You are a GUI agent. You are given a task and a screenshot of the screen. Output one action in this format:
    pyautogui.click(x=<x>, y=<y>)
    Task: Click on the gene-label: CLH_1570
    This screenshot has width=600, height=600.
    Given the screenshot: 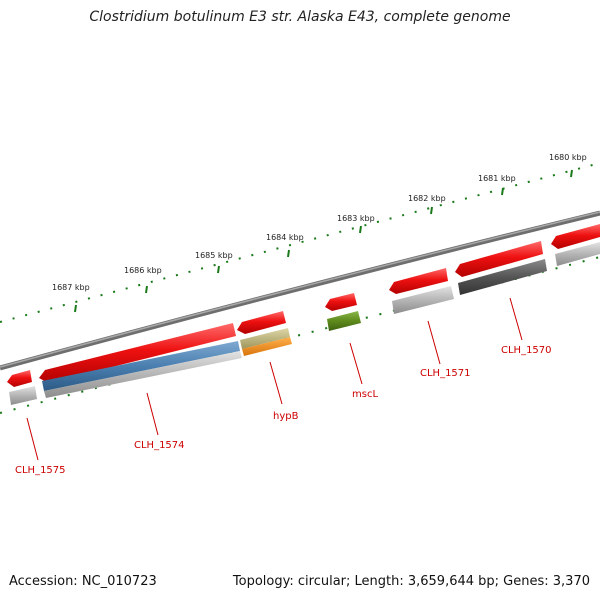 What is the action you would take?
    pyautogui.click(x=526, y=350)
    